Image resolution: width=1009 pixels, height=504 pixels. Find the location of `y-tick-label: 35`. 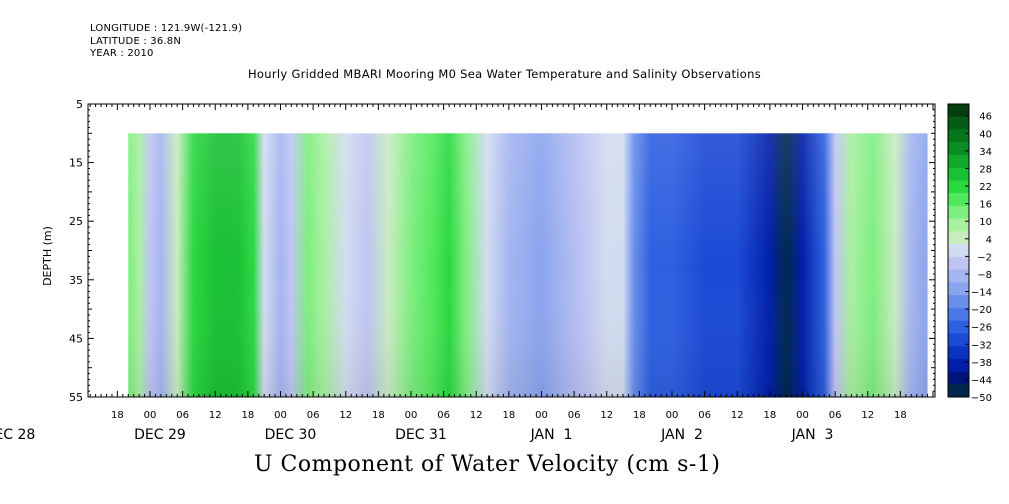

y-tick-label: 35 is located at coordinates (76, 280).